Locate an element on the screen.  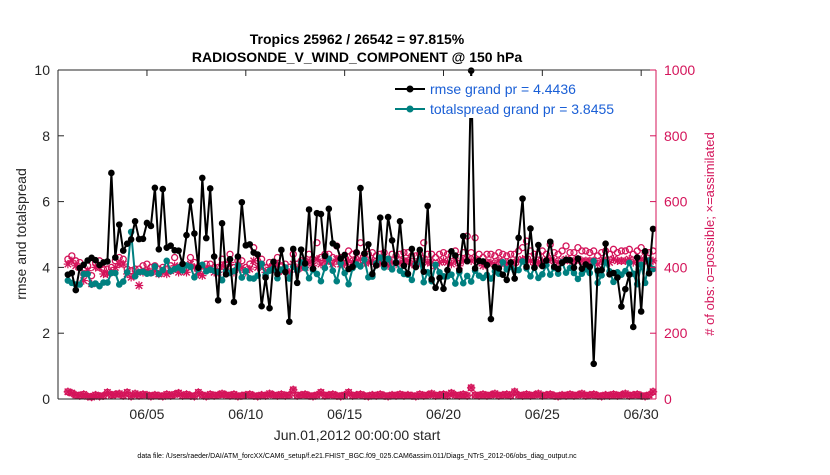
y-tick-label-right: 400 is located at coordinates (676, 267).